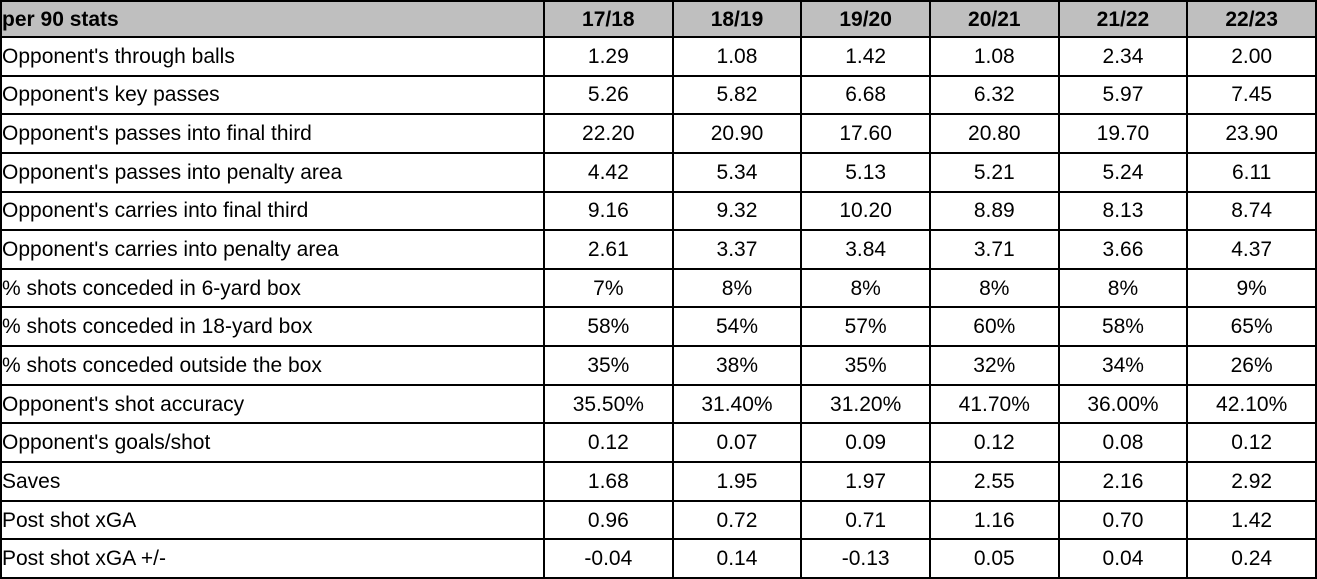  Describe the element at coordinates (865, 249) in the screenshot. I see `stat-value: 3.84` at that location.